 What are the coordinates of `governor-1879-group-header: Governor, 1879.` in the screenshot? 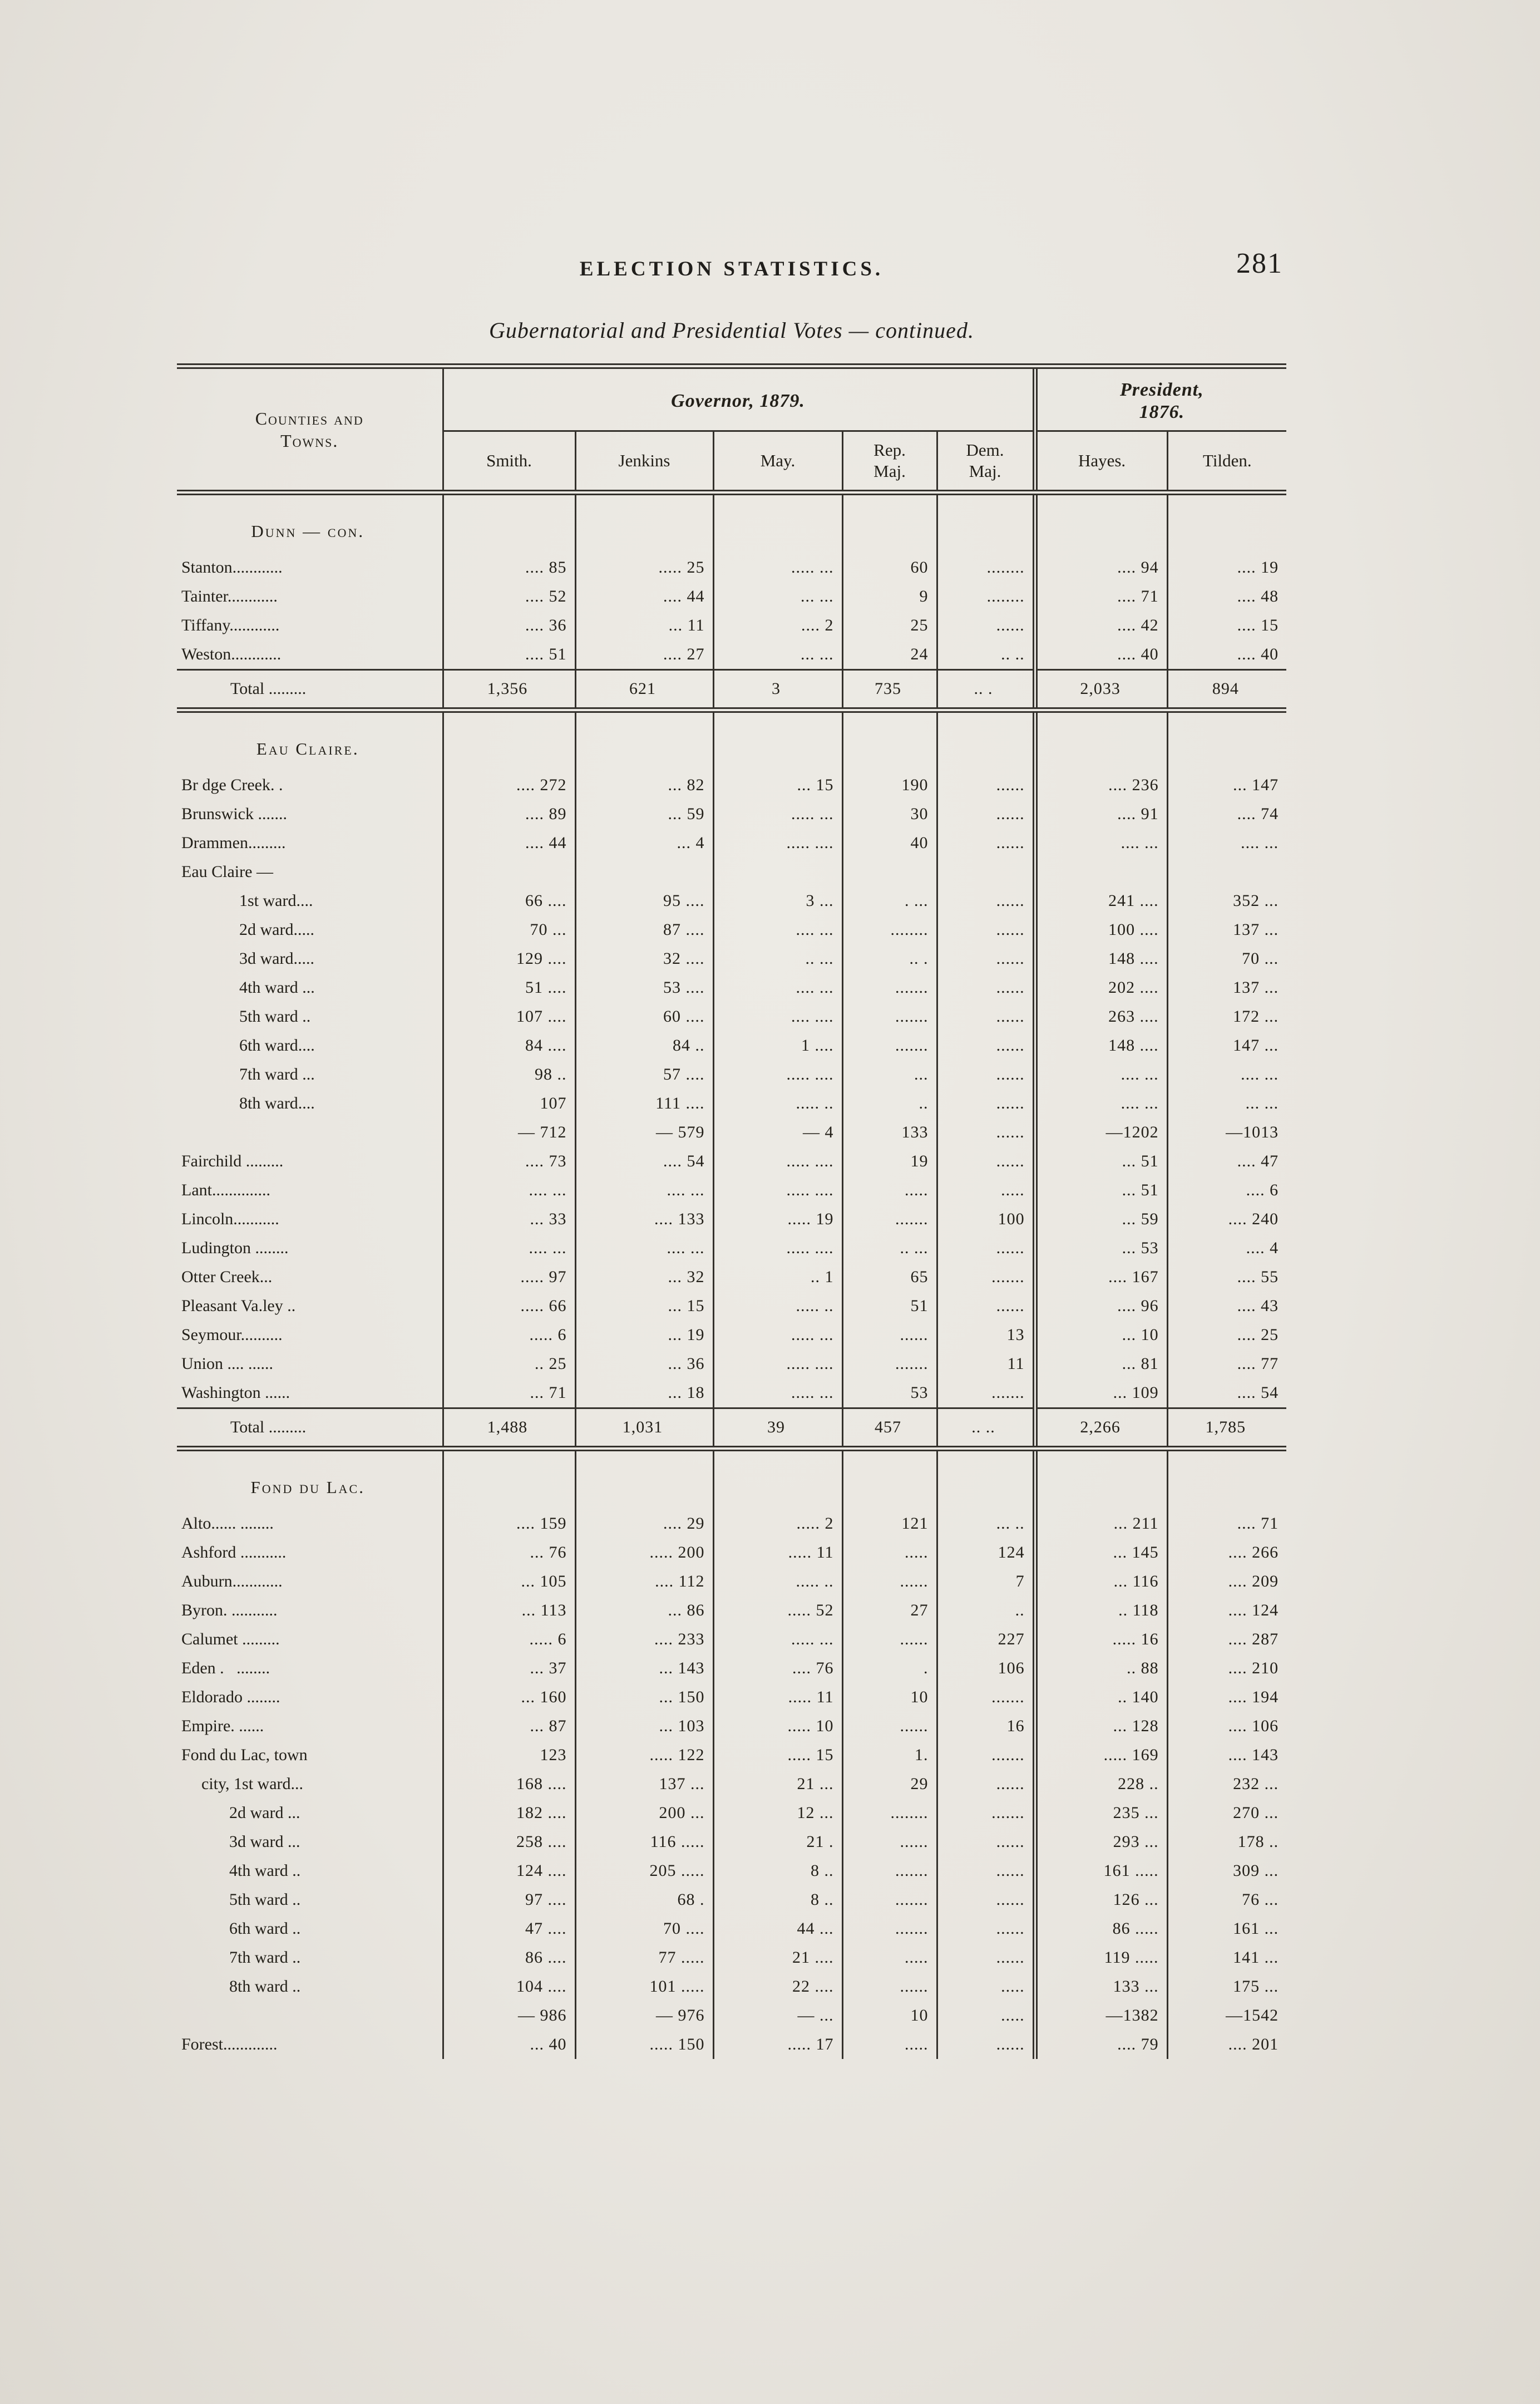 It's located at (738, 399).